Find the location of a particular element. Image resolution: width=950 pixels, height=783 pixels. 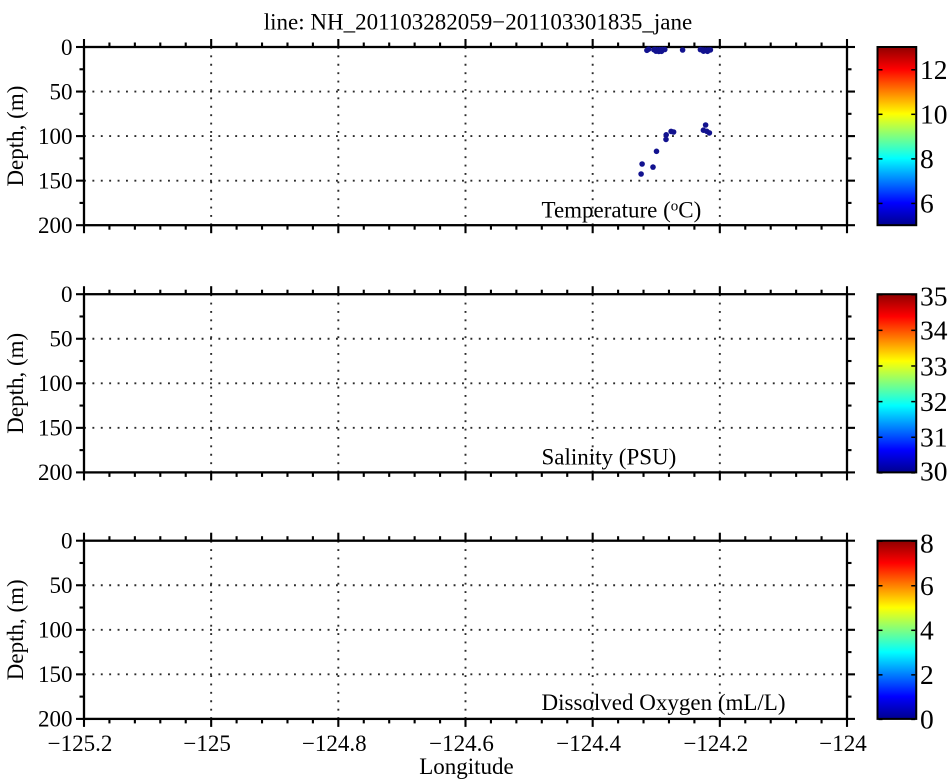

svg-text:line: NH_201103282059−20110330: line: NH_201103282059−201103301835_jane is located at coordinates (478, 22).